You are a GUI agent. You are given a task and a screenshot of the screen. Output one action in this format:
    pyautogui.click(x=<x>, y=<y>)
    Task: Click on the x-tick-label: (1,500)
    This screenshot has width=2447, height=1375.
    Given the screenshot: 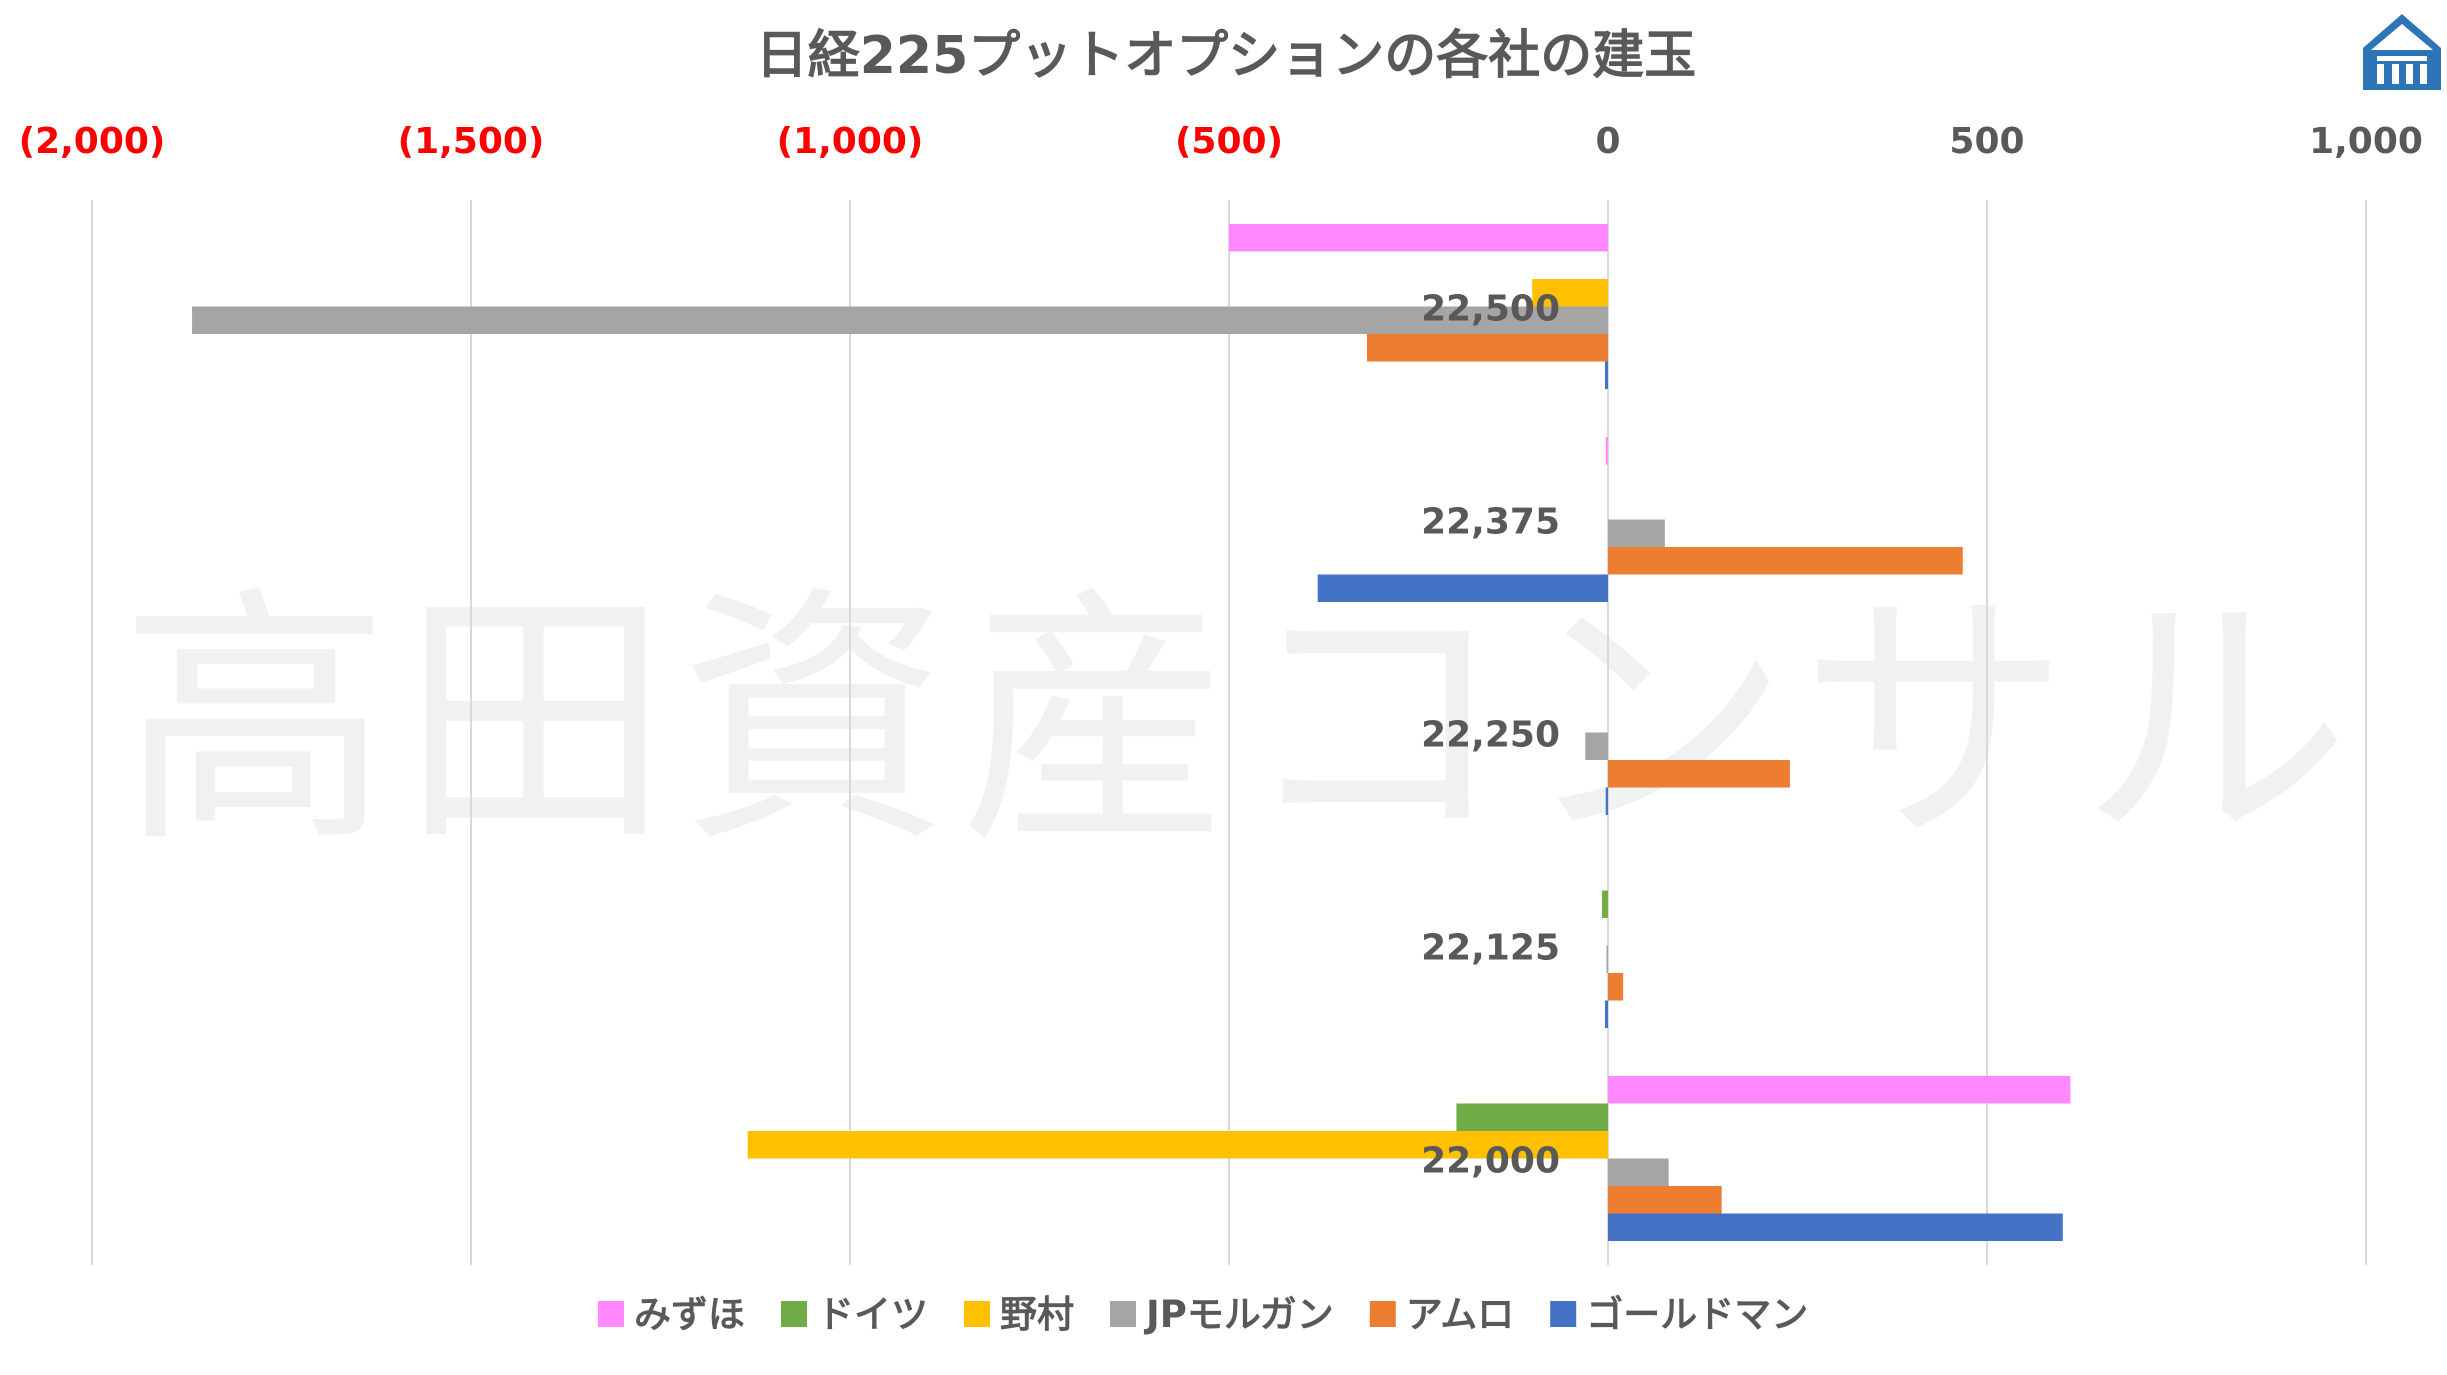 What is the action you would take?
    pyautogui.click(x=471, y=141)
    